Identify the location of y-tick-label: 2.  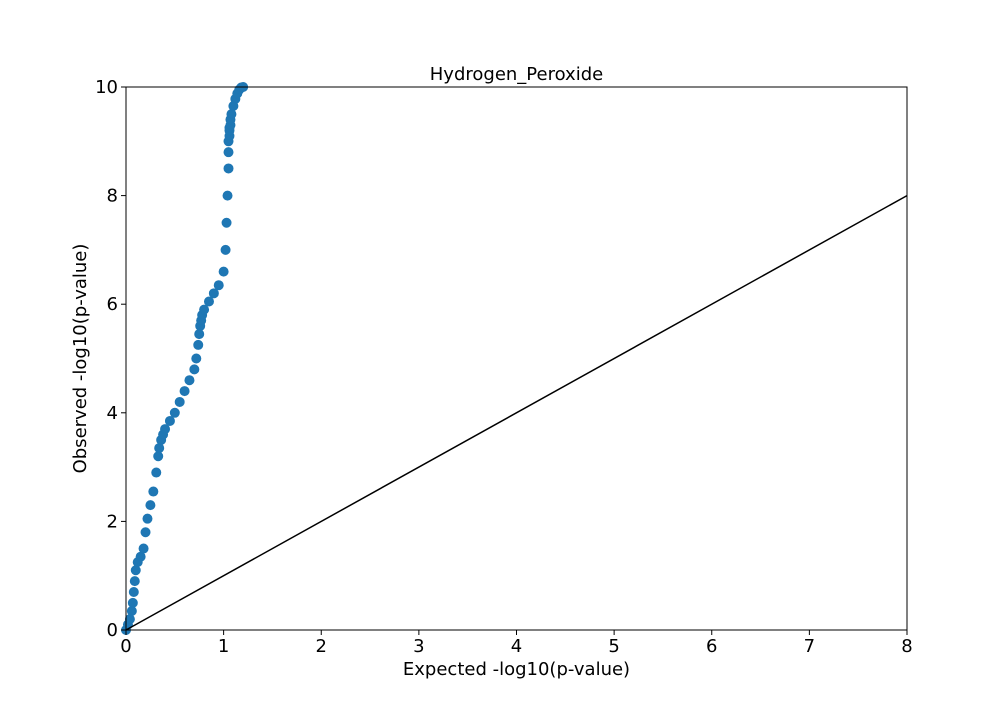
(112, 521).